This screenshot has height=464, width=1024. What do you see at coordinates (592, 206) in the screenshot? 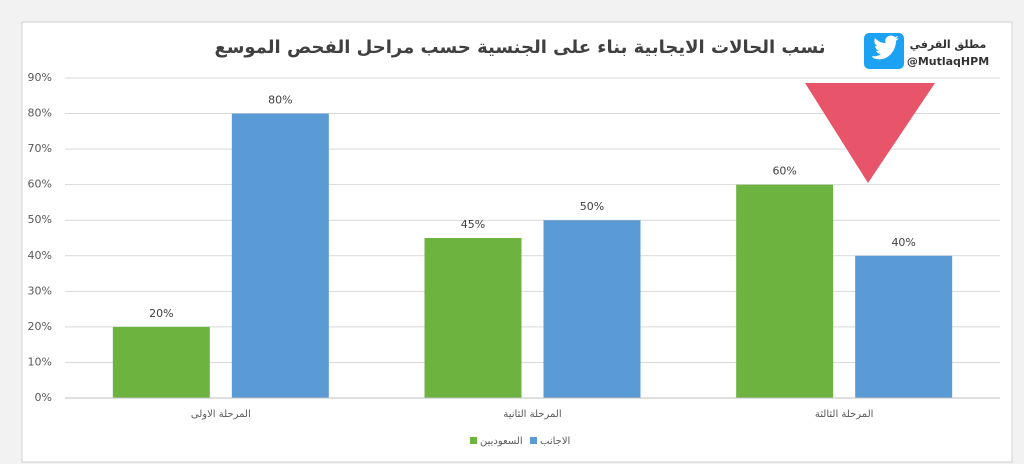
I see `value-label: 50%` at bounding box center [592, 206].